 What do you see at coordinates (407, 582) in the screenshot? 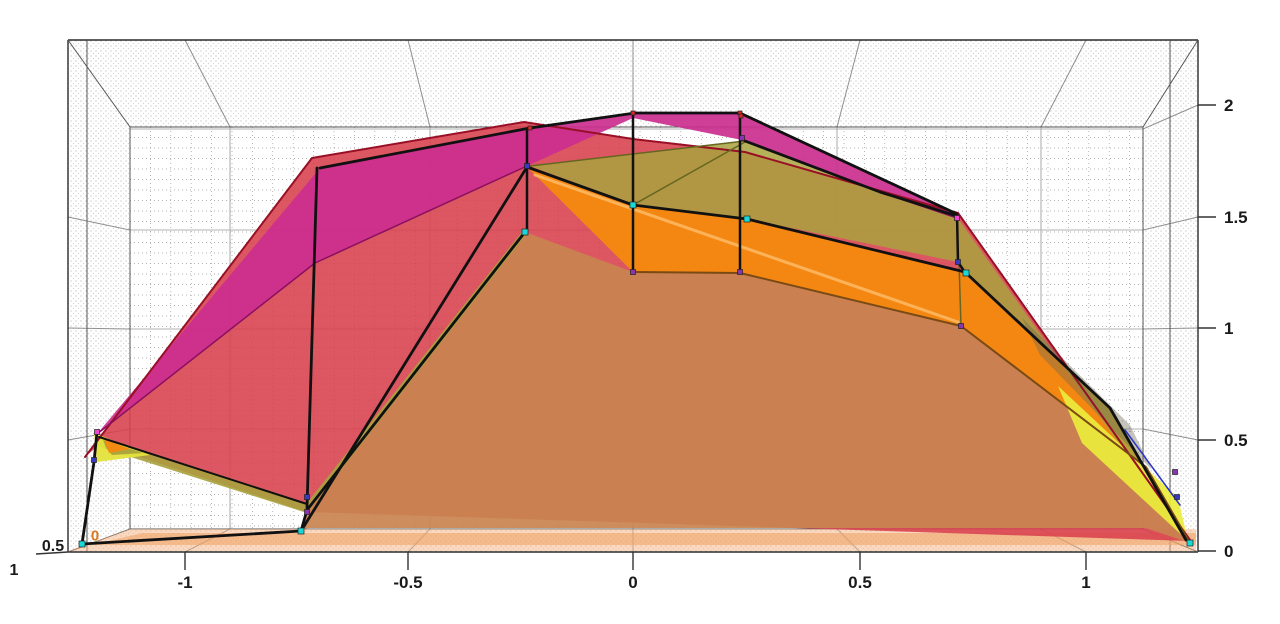
I see `x-tick-label: -0.5` at bounding box center [407, 582].